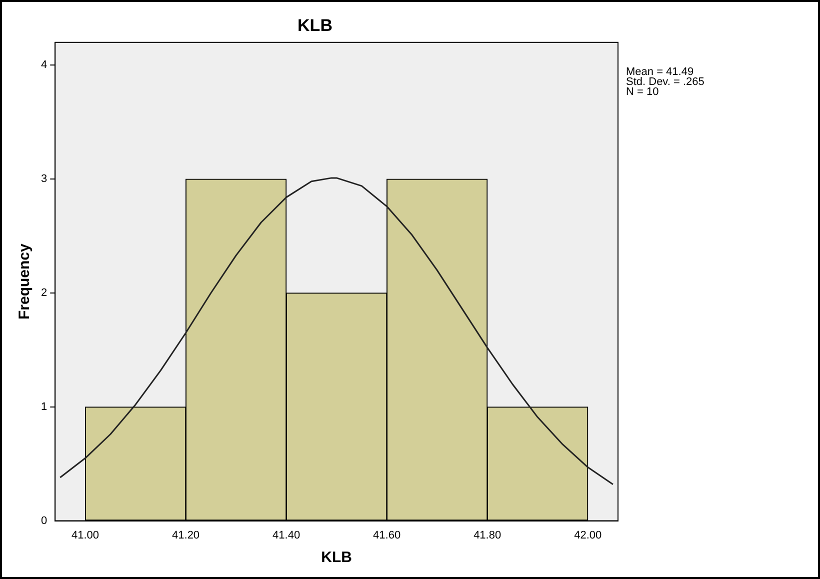  I want to click on x-tick-label: 41.00, so click(86, 535).